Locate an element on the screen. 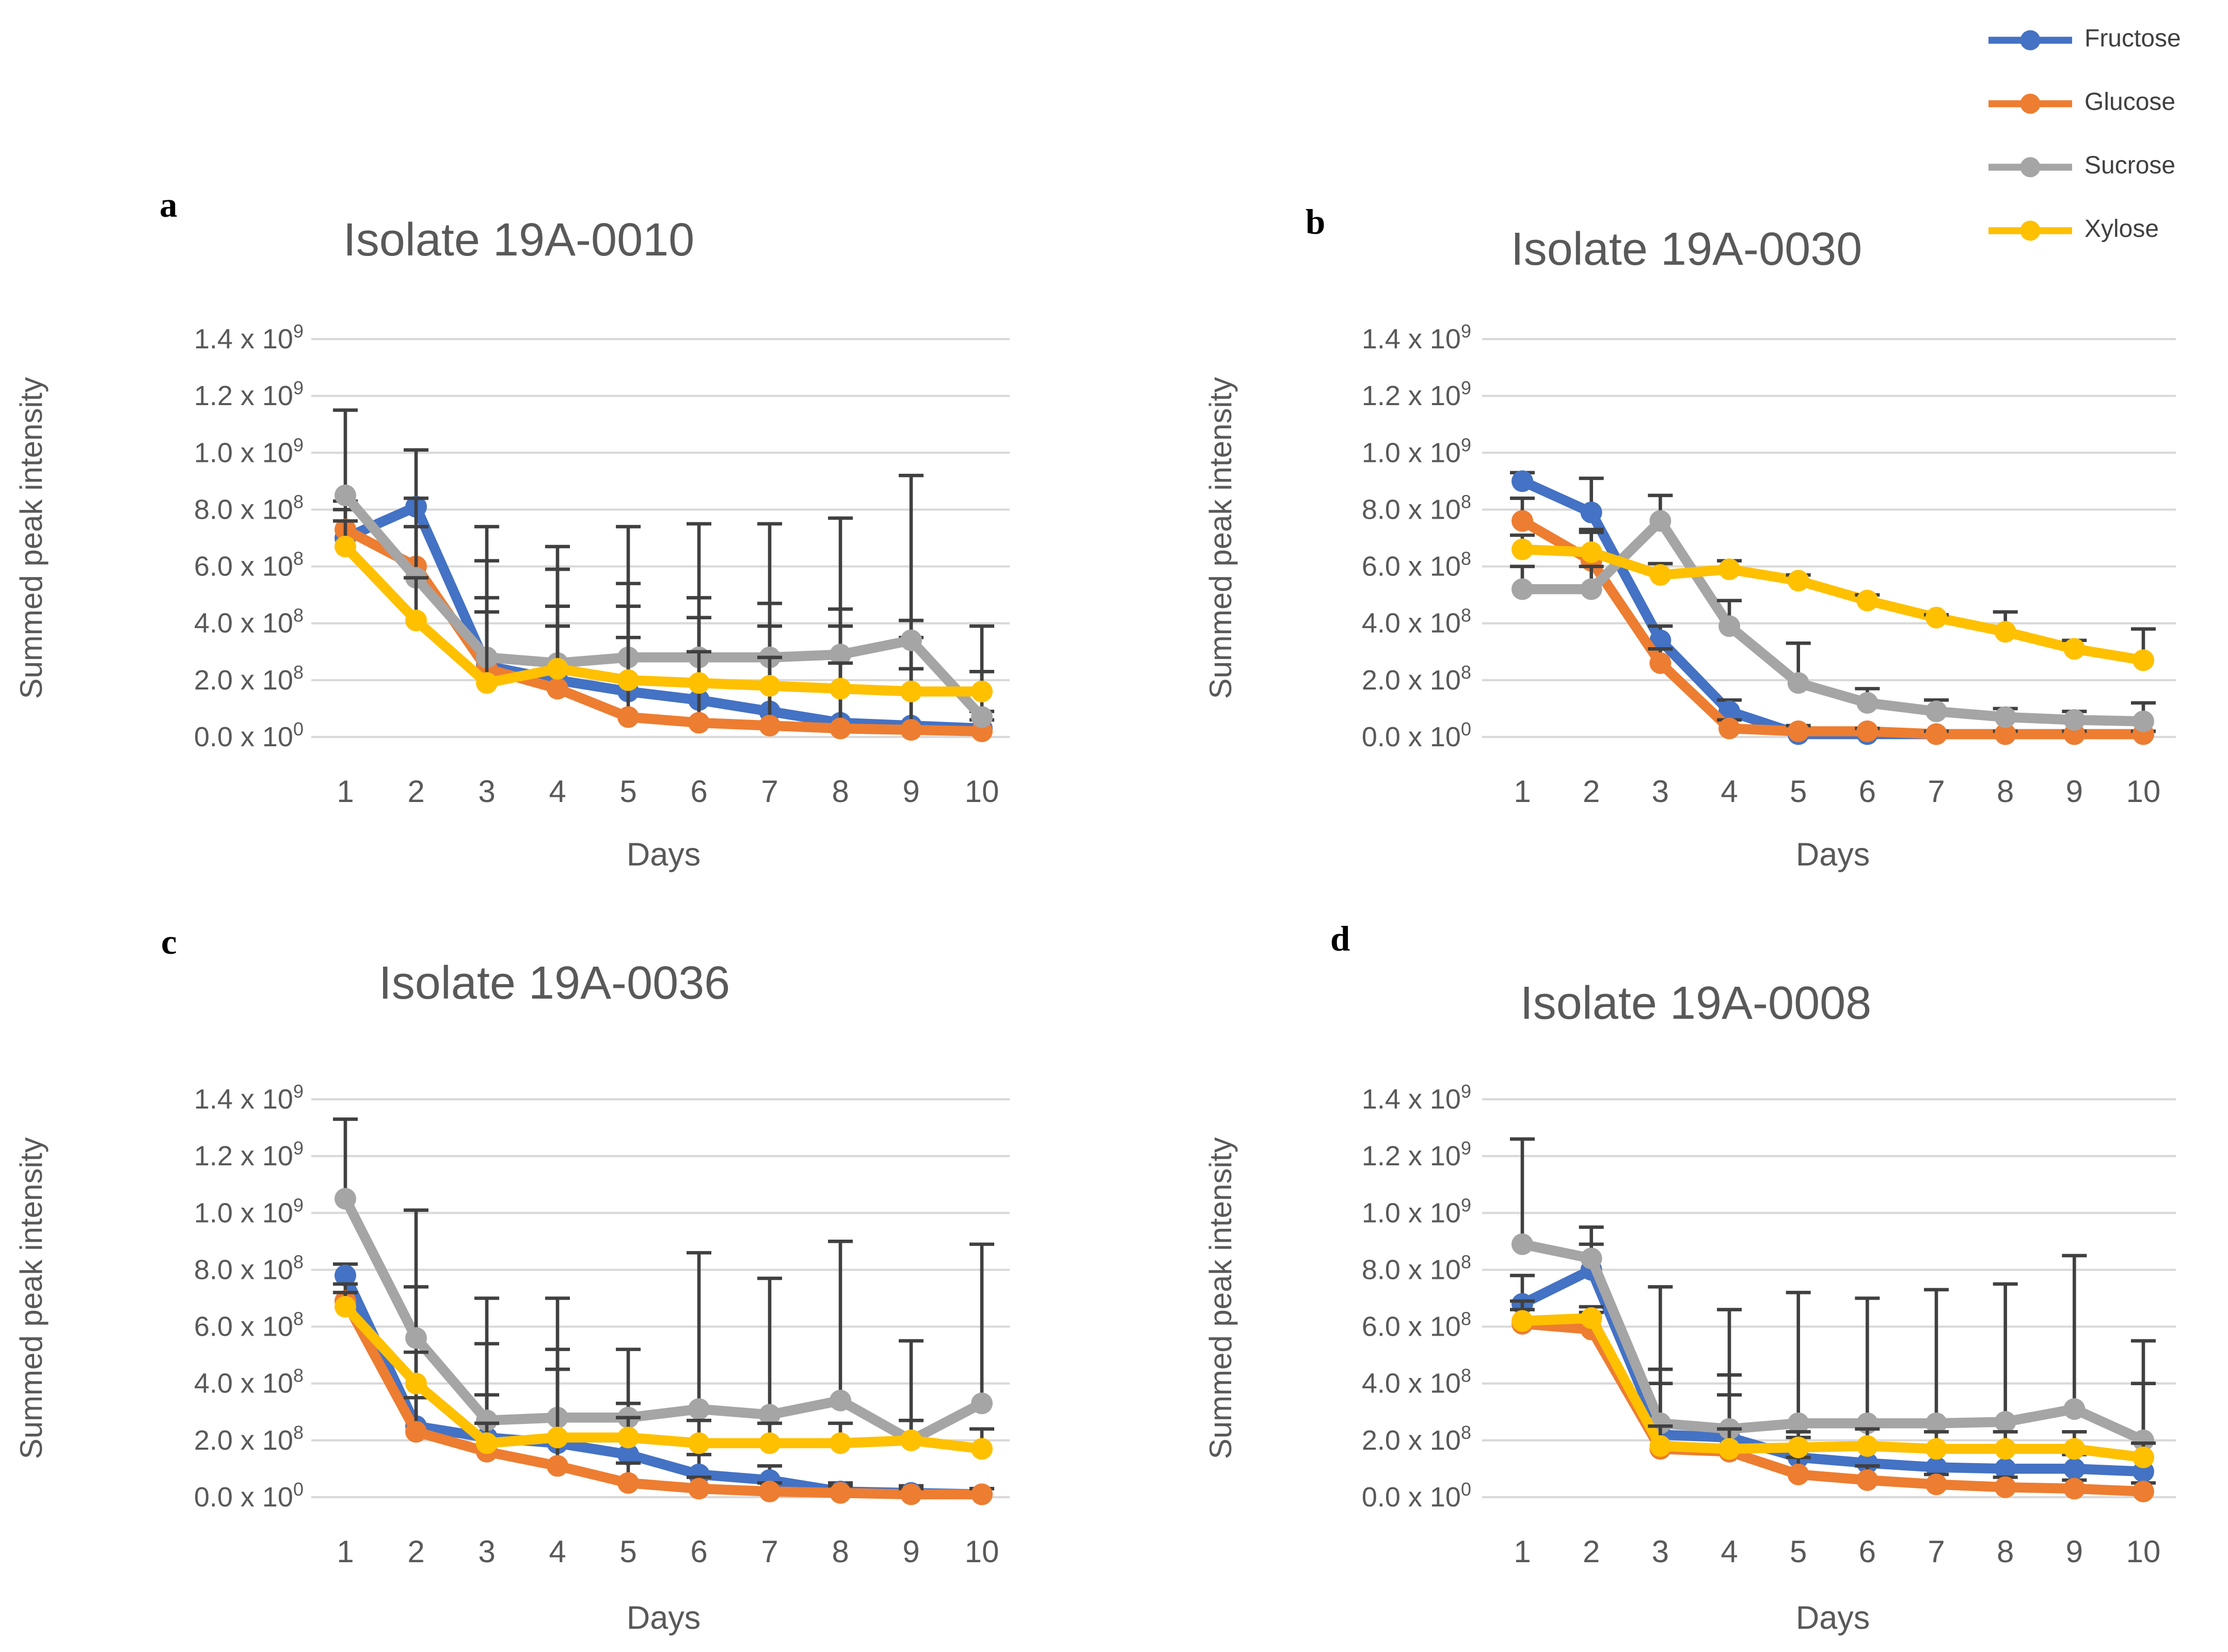  error-bars-xylose is located at coordinates (663, 605).